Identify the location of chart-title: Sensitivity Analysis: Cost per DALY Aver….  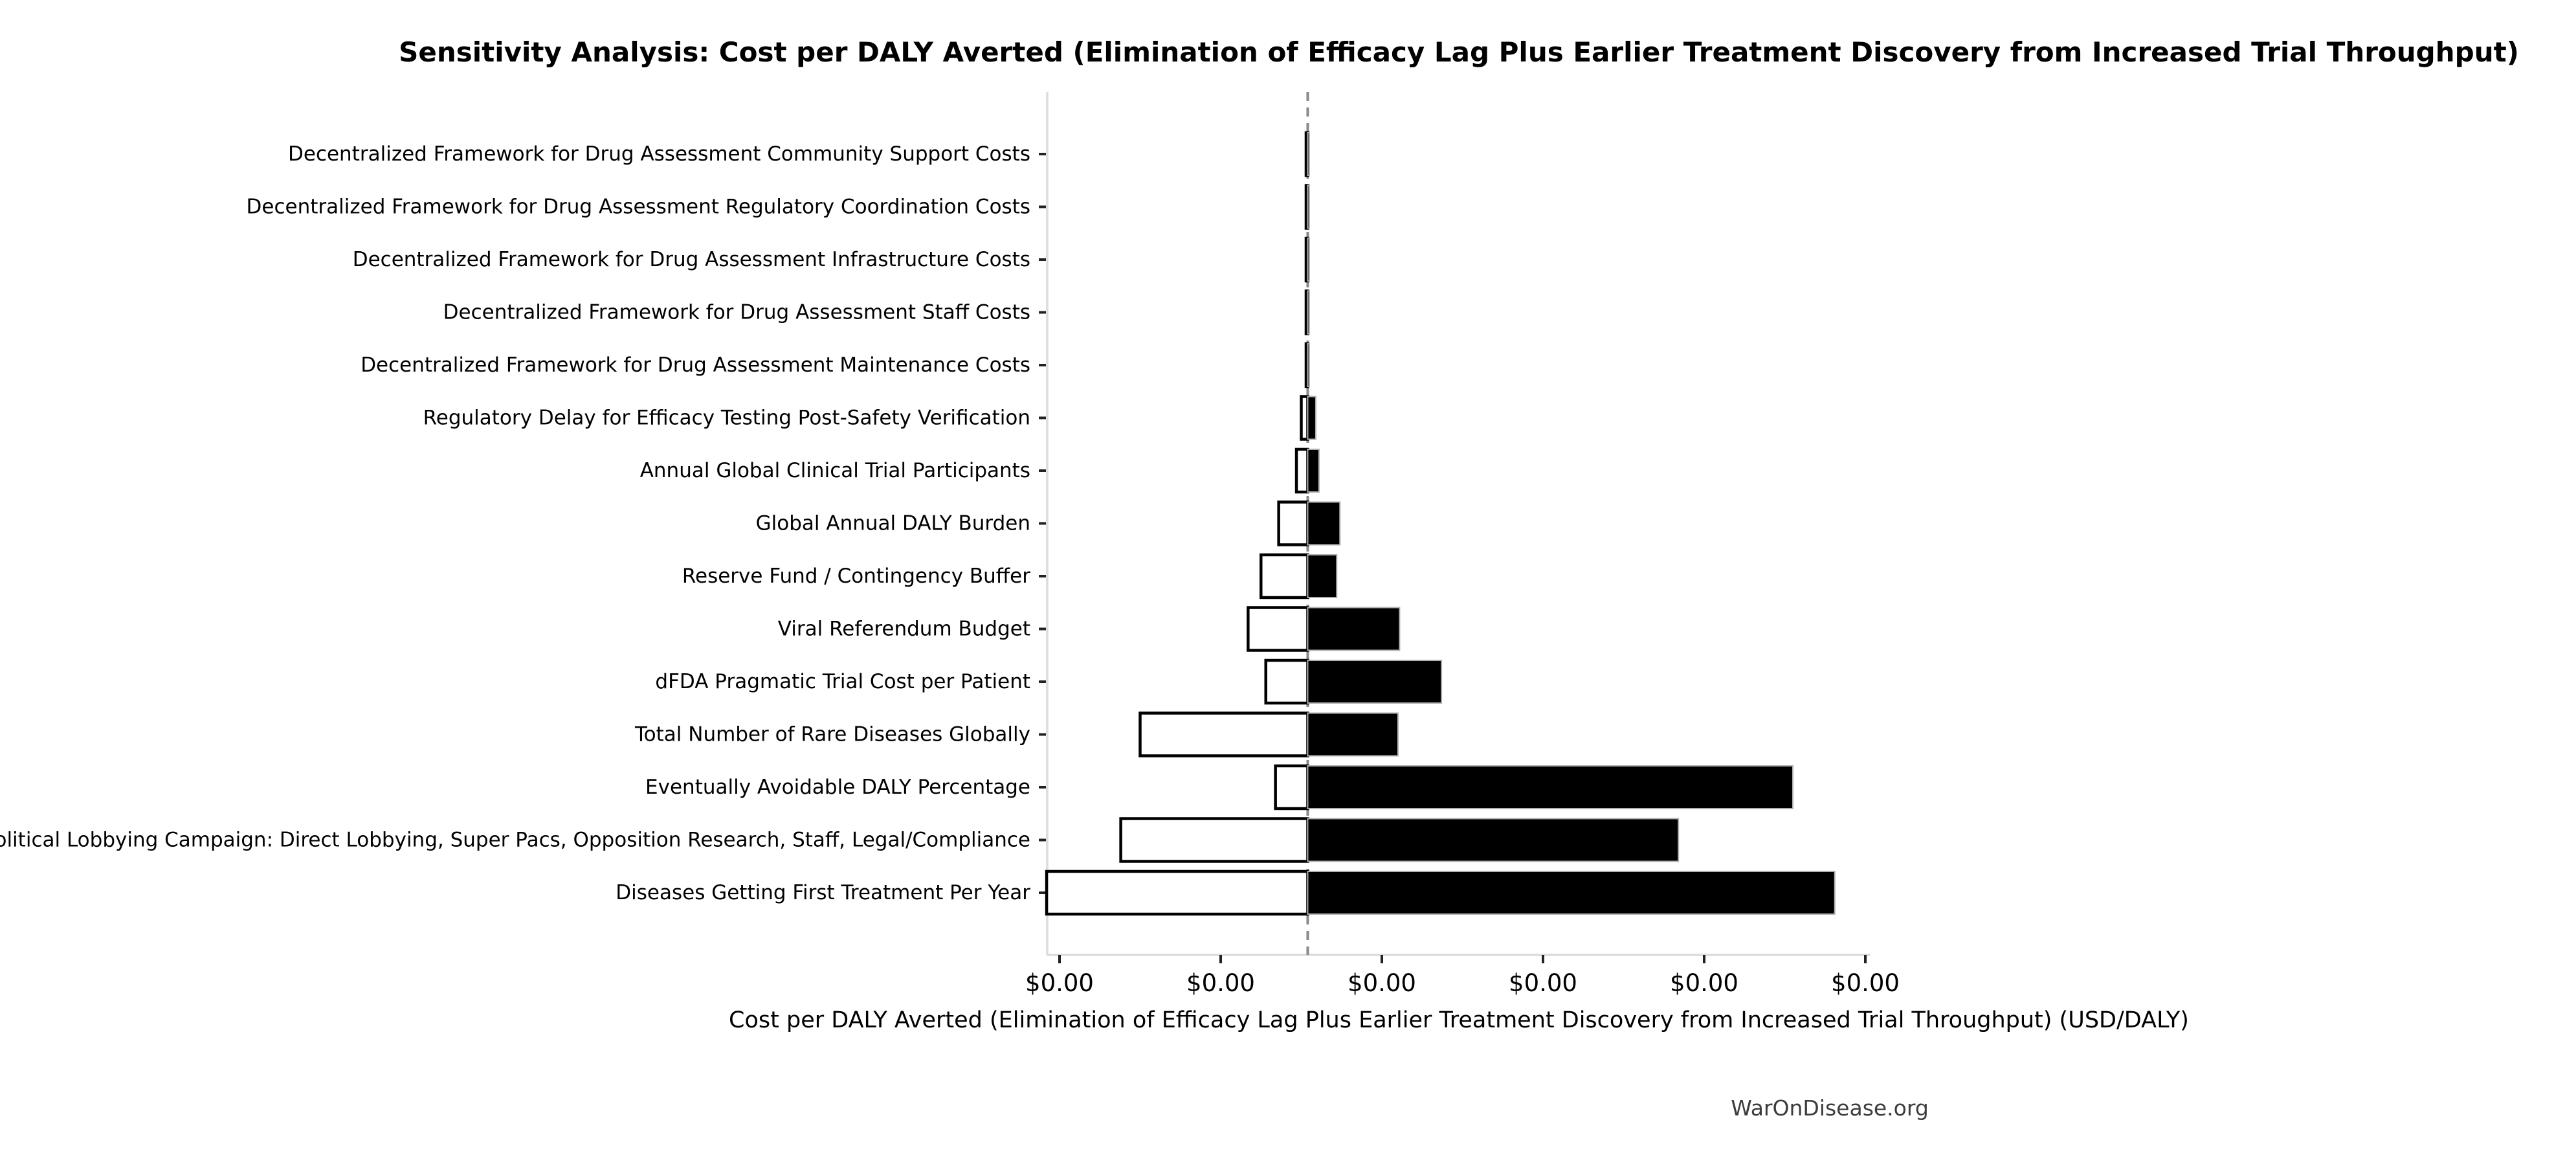
(1459, 52).